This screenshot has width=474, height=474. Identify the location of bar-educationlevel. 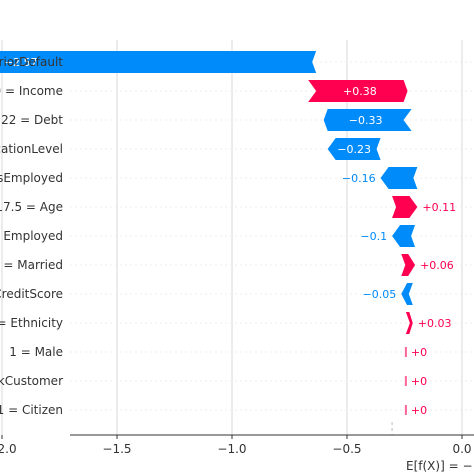
(354, 149).